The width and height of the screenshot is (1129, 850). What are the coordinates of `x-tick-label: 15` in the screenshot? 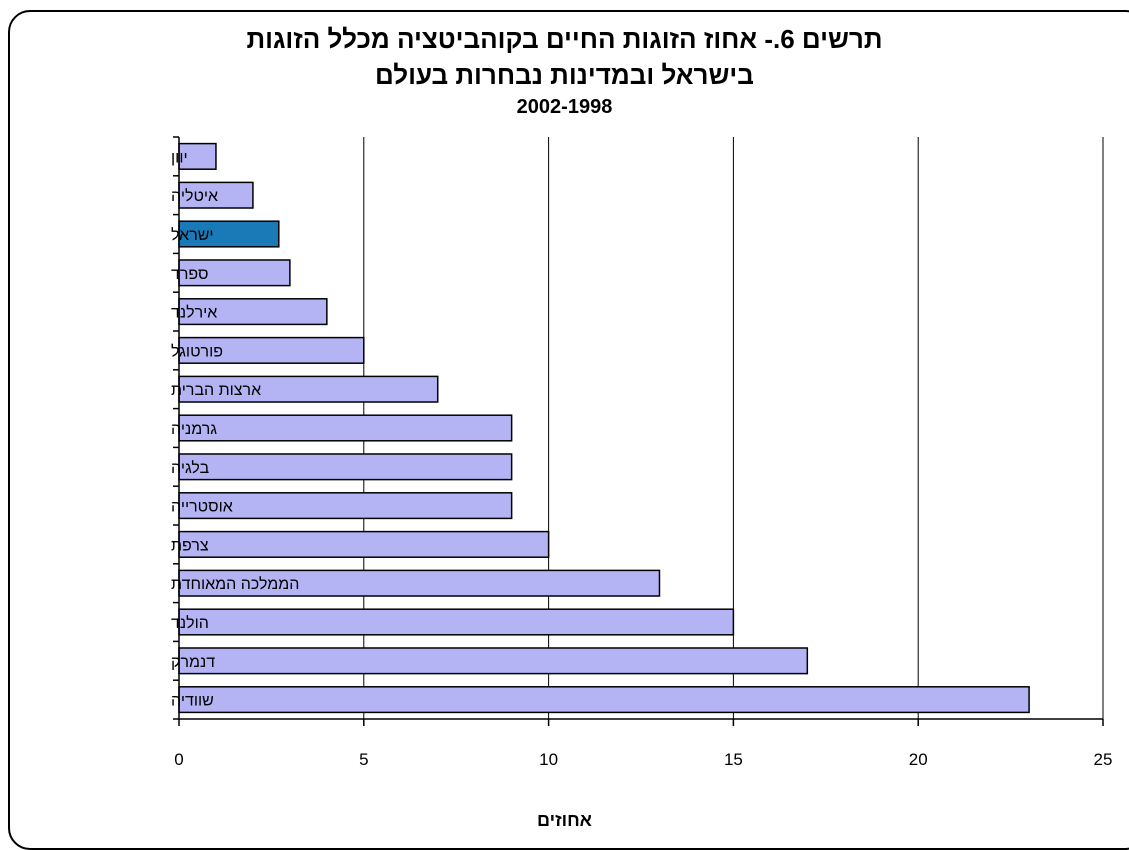 It's located at (733, 759).